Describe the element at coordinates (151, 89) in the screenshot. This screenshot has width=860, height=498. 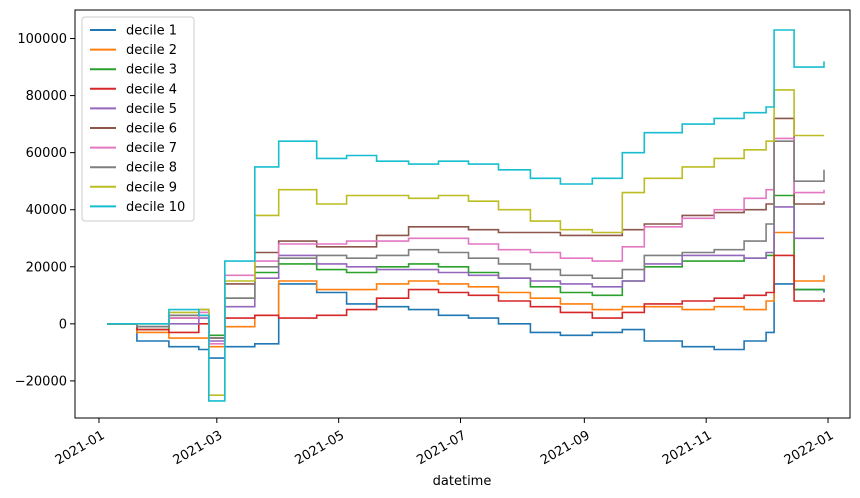
I see `legend-label-decile-4: decile 4` at that location.